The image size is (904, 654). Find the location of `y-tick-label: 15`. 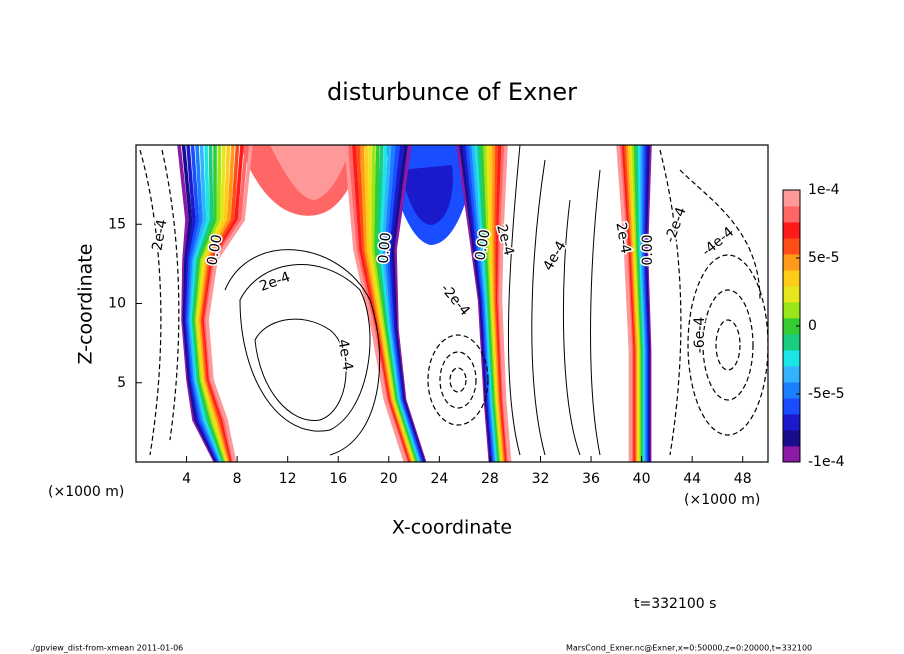

y-tick-label: 15 is located at coordinates (117, 224).